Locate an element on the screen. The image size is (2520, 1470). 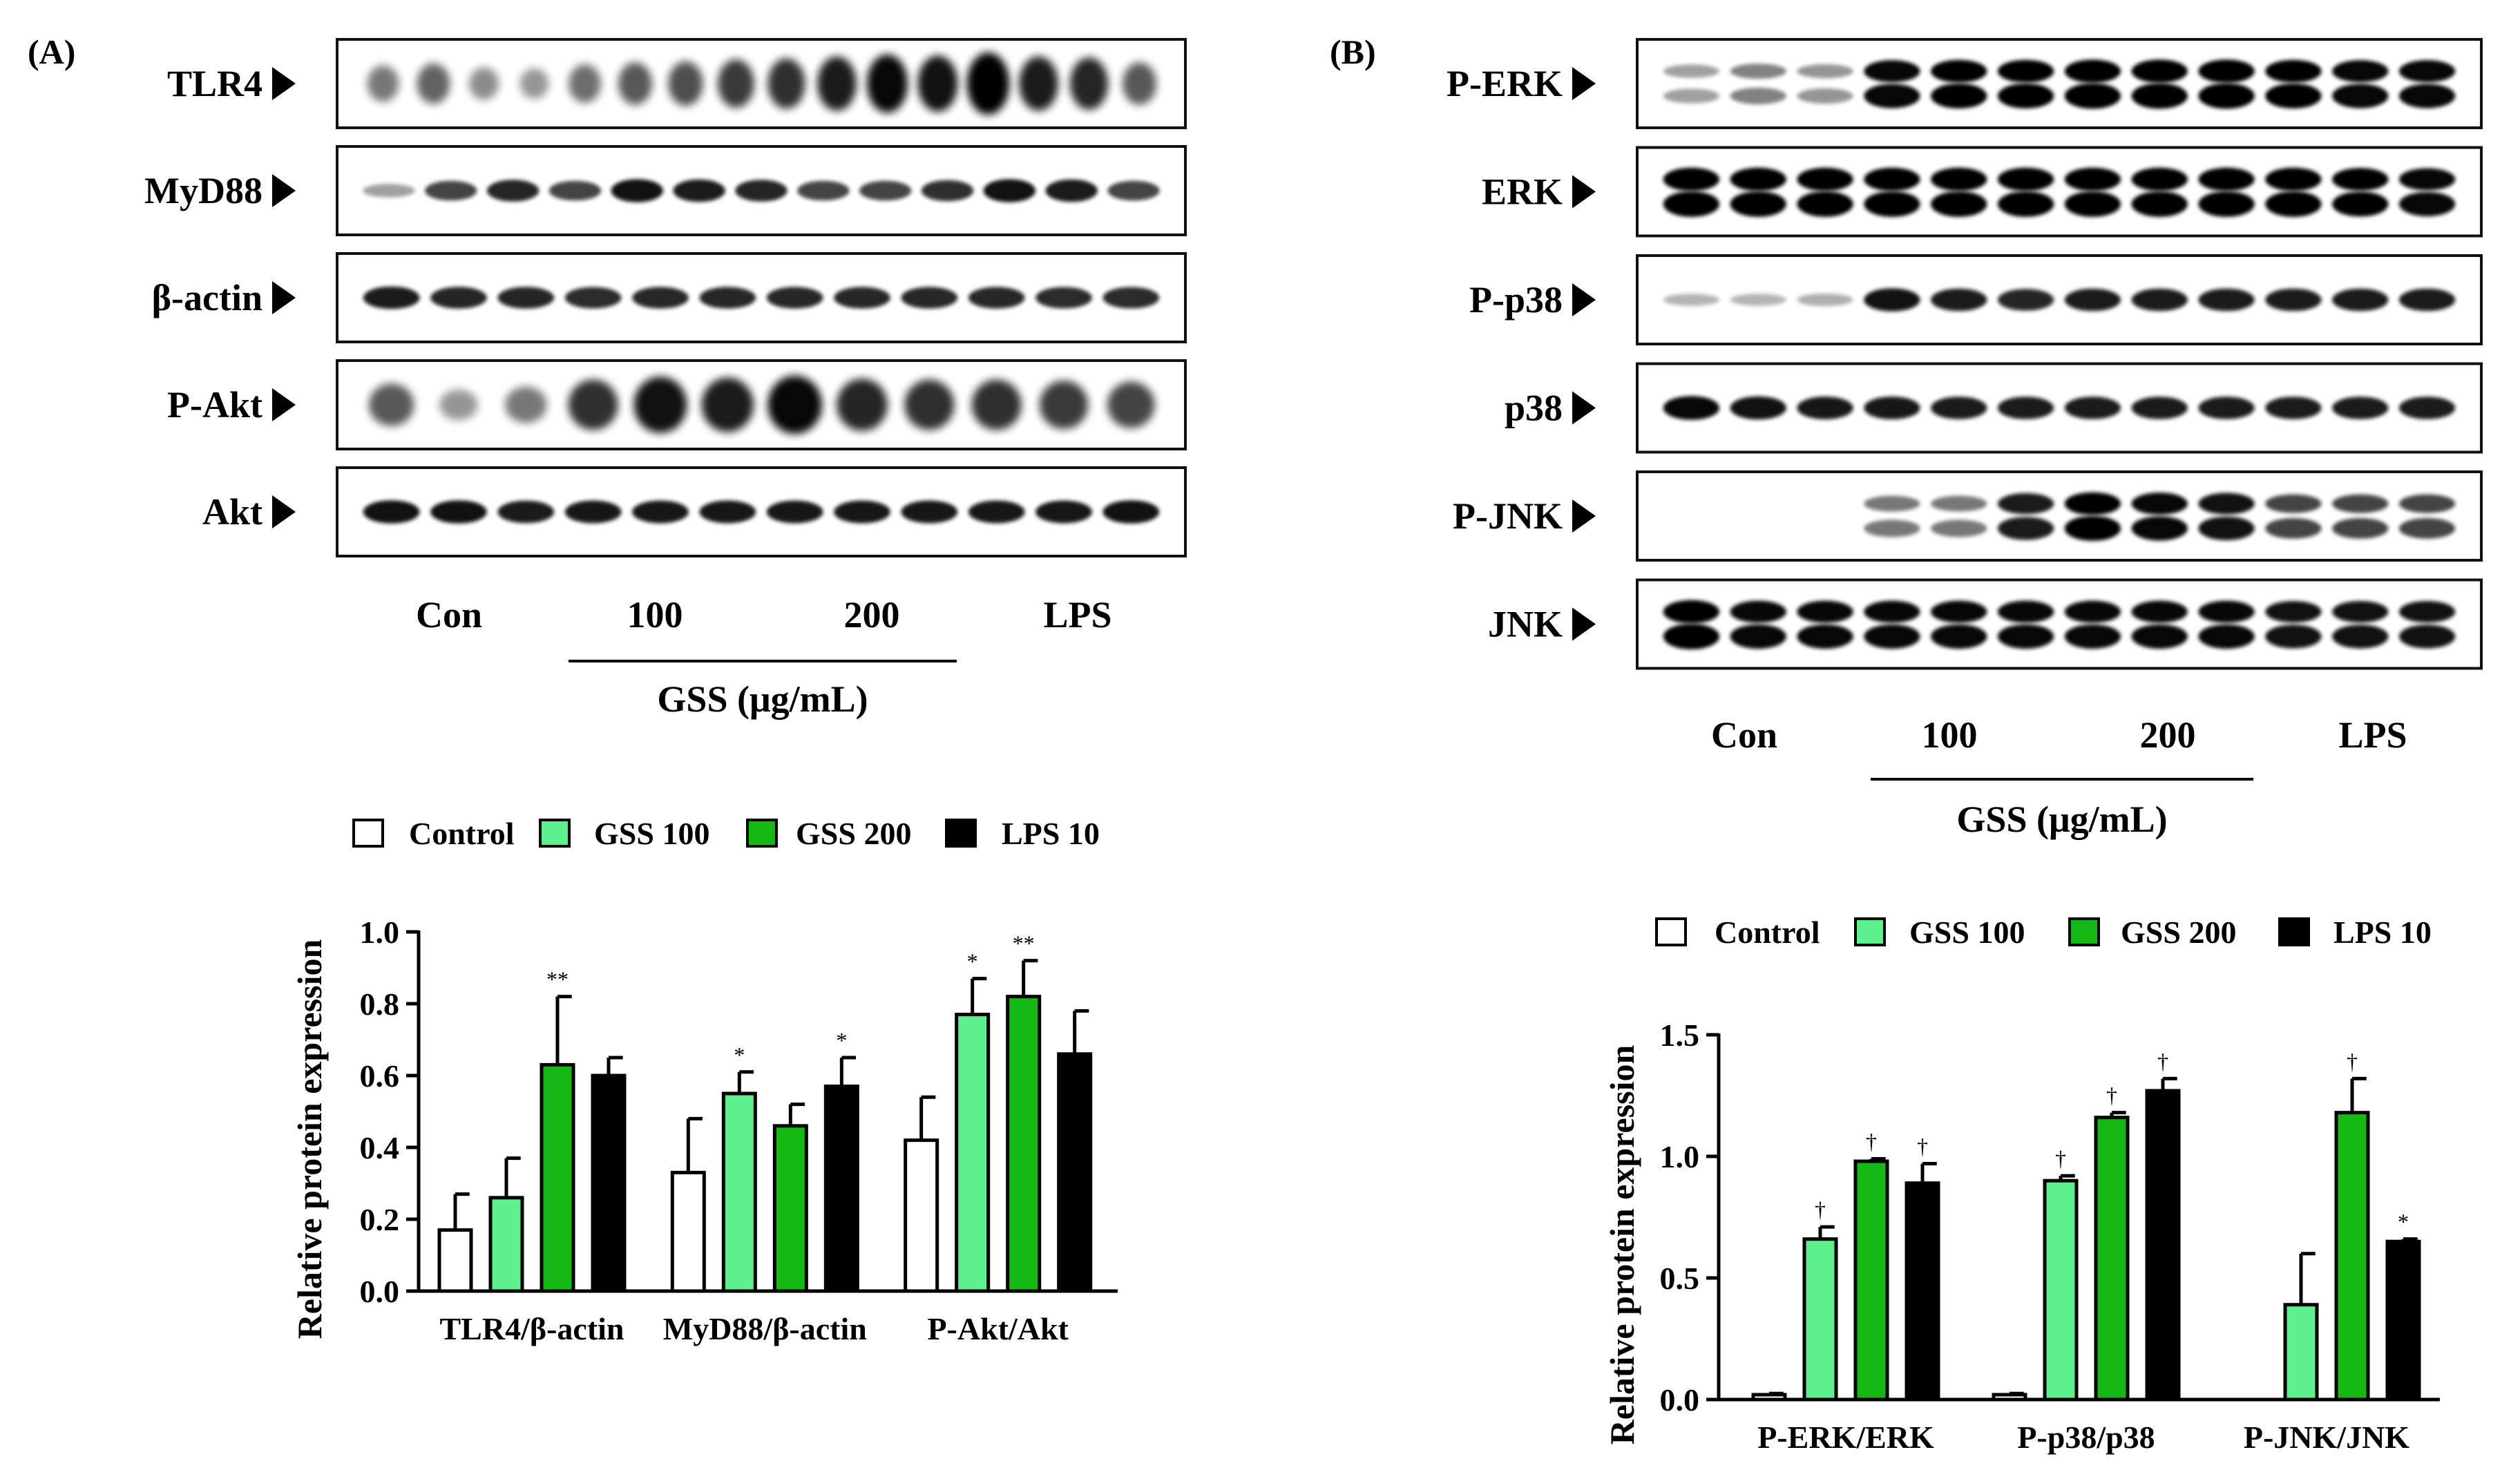
blot-row-label-b: P-JNK is located at coordinates (1508, 516).